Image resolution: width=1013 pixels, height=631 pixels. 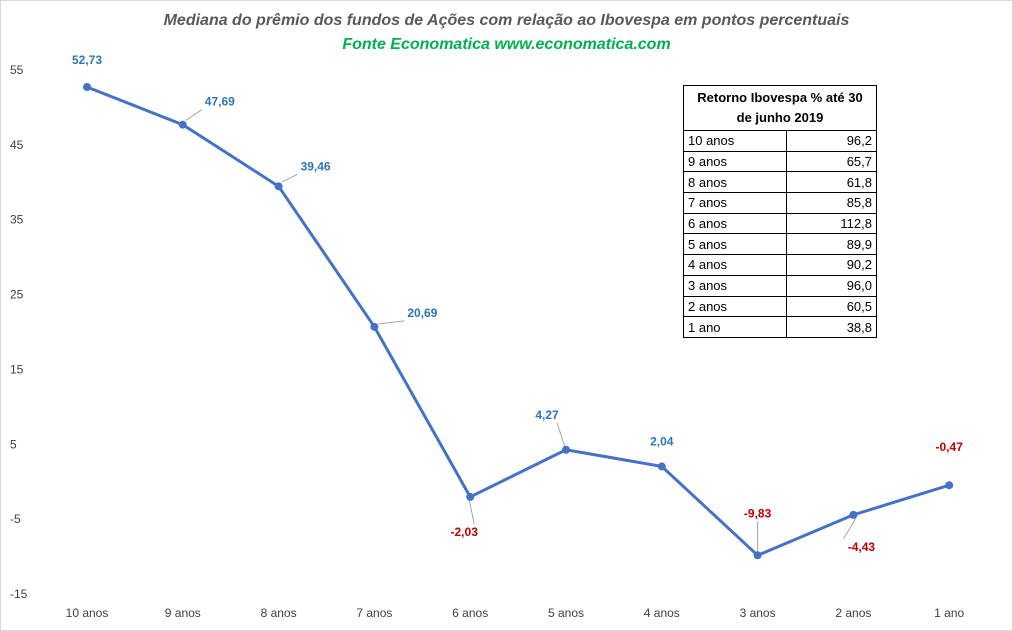 I want to click on table-row-value: 89,9, so click(x=831, y=244).